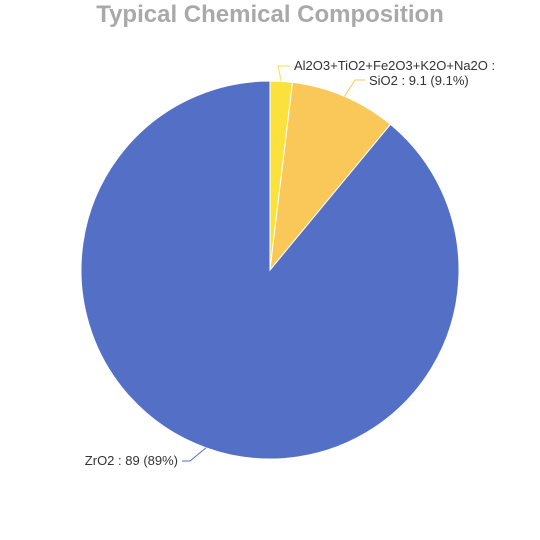 Image resolution: width=540 pixels, height=540 pixels. I want to click on pie-label: SiO2 : 9.1 (9.1%), so click(419, 80).